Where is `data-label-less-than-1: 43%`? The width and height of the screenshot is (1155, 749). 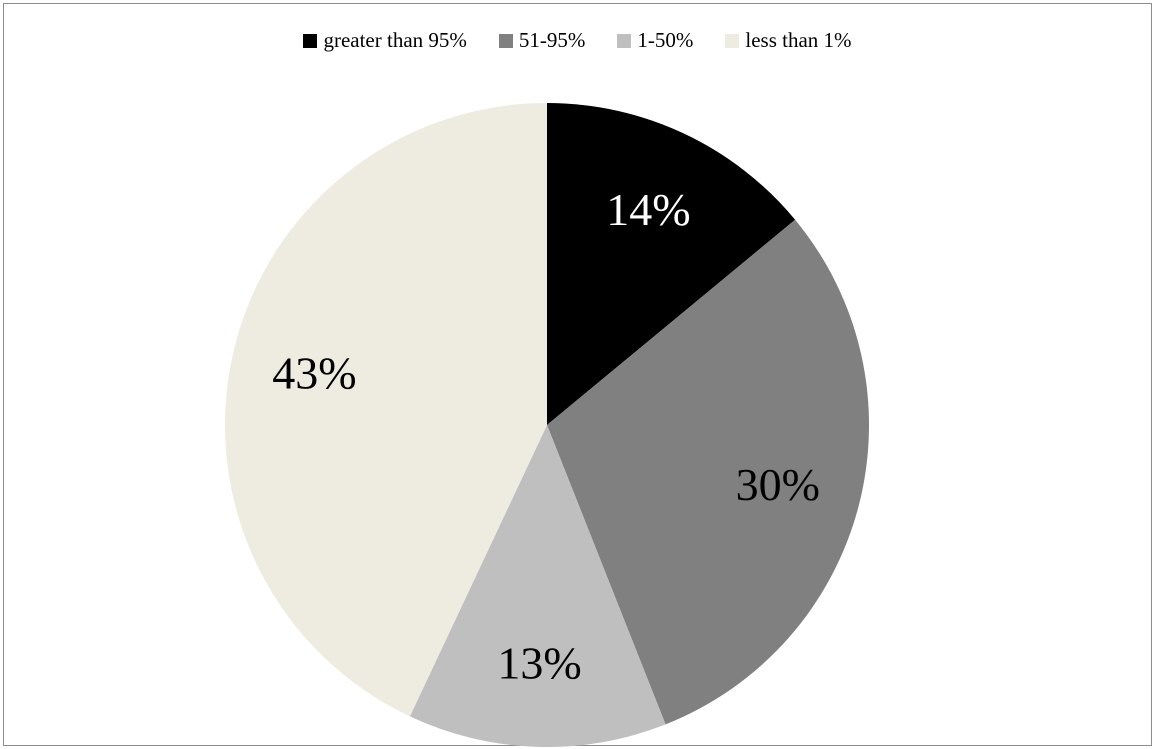 data-label-less-than-1: 43% is located at coordinates (314, 373).